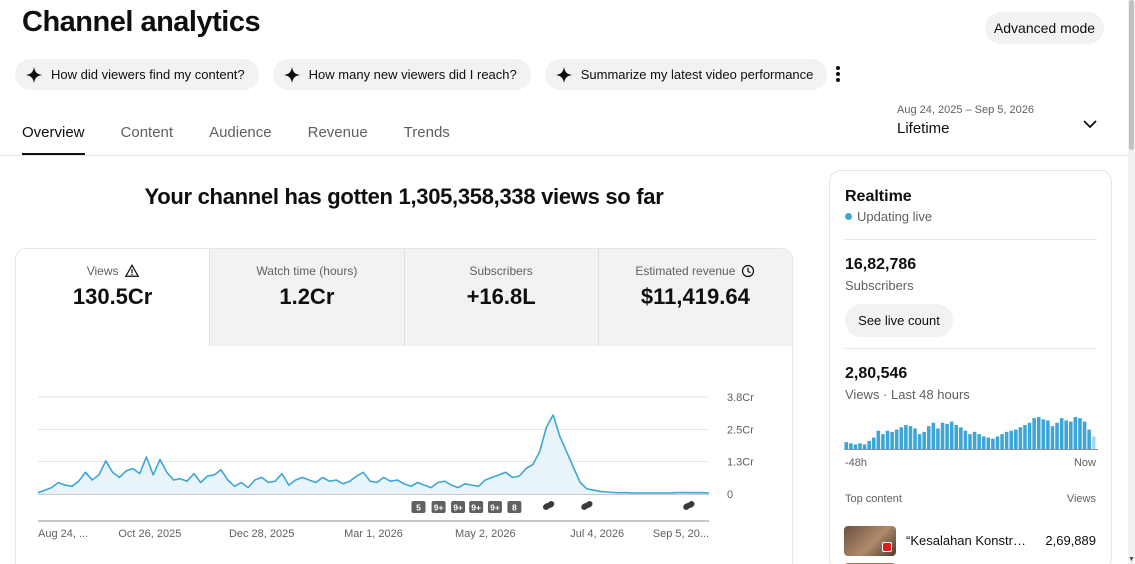  I want to click on scroll-down-arrow-icon: ▼, so click(1131, 559).